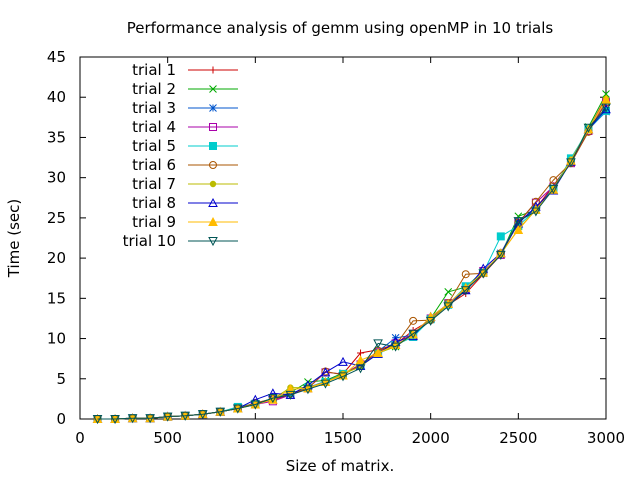 The height and width of the screenshot is (480, 640). I want to click on x-tick-label: 3000, so click(606, 438).